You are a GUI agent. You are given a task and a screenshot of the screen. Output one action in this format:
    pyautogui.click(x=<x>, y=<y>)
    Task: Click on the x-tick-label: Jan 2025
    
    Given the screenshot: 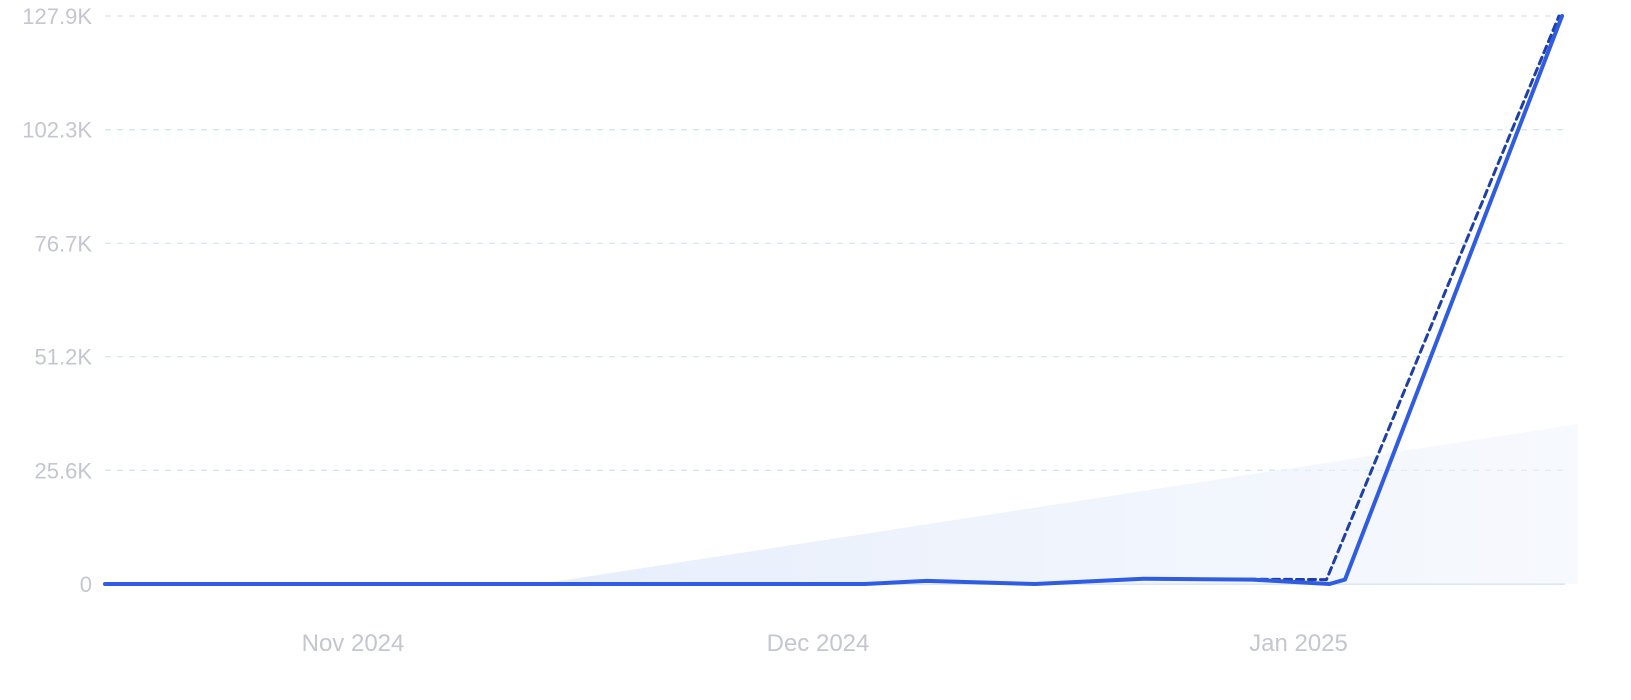 What is the action you would take?
    pyautogui.click(x=1298, y=643)
    